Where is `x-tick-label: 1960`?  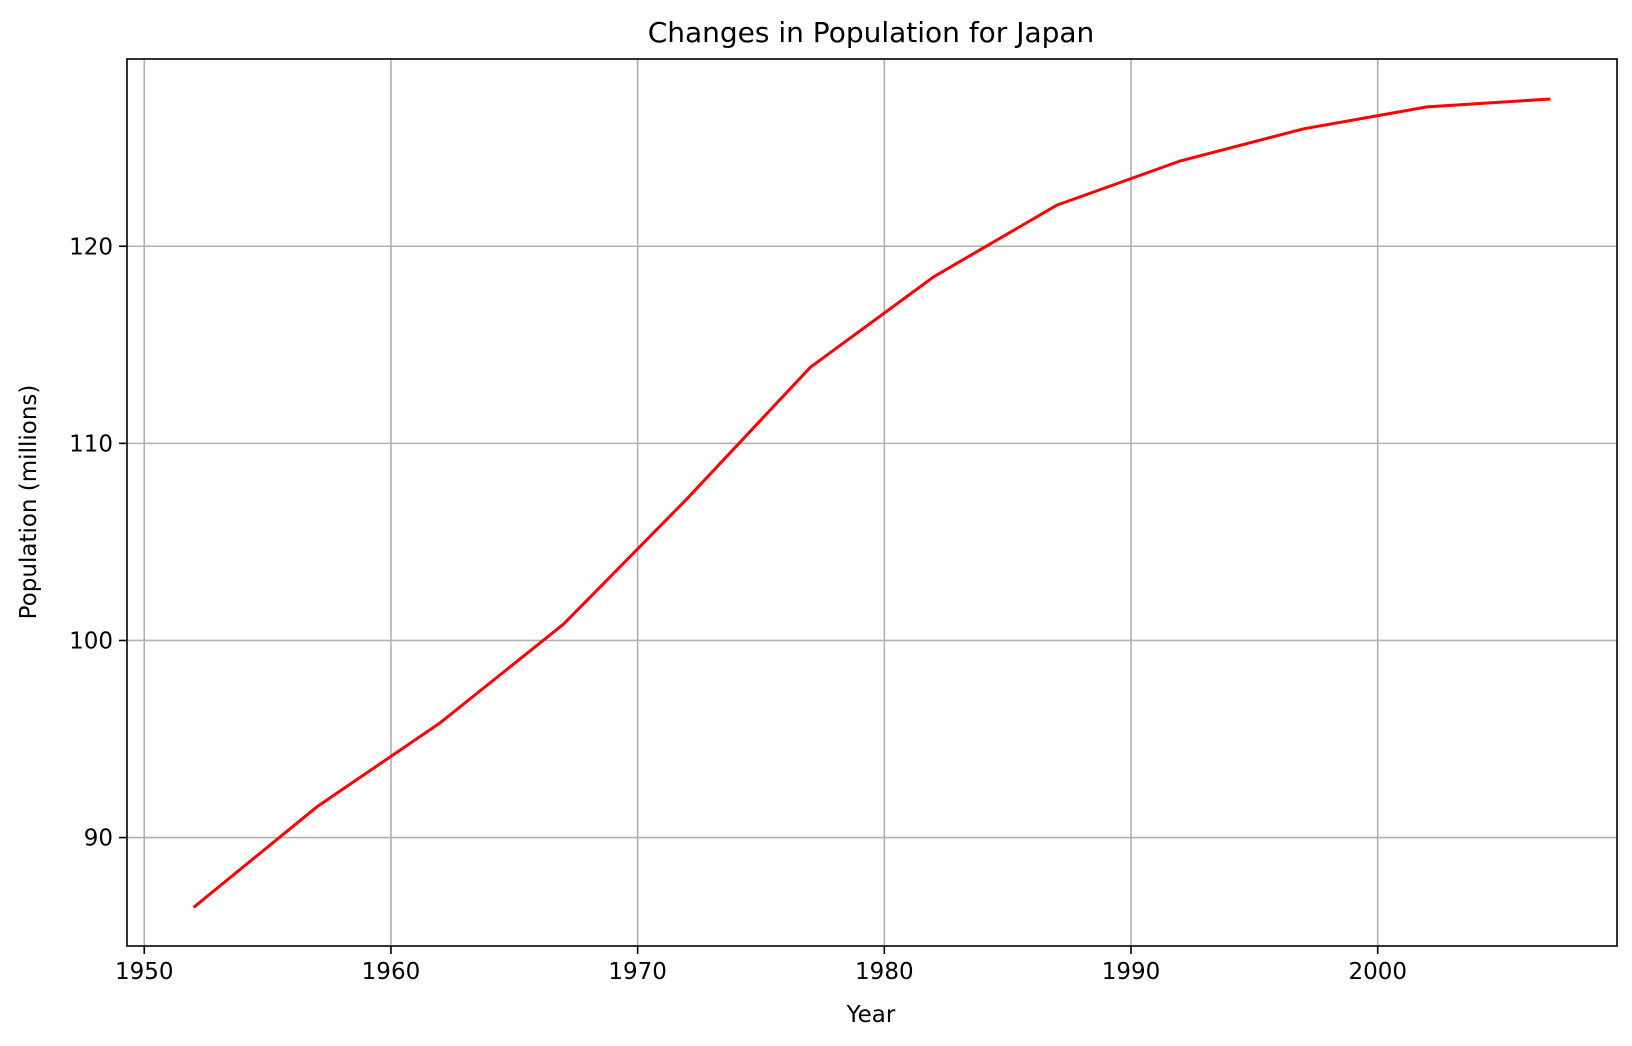
x-tick-label: 1960 is located at coordinates (391, 972).